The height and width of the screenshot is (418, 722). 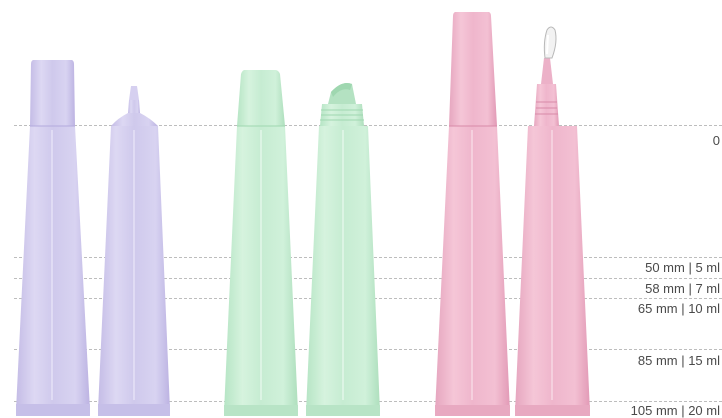 What do you see at coordinates (714, 140) in the screenshot?
I see `size-label-zero: 0` at bounding box center [714, 140].